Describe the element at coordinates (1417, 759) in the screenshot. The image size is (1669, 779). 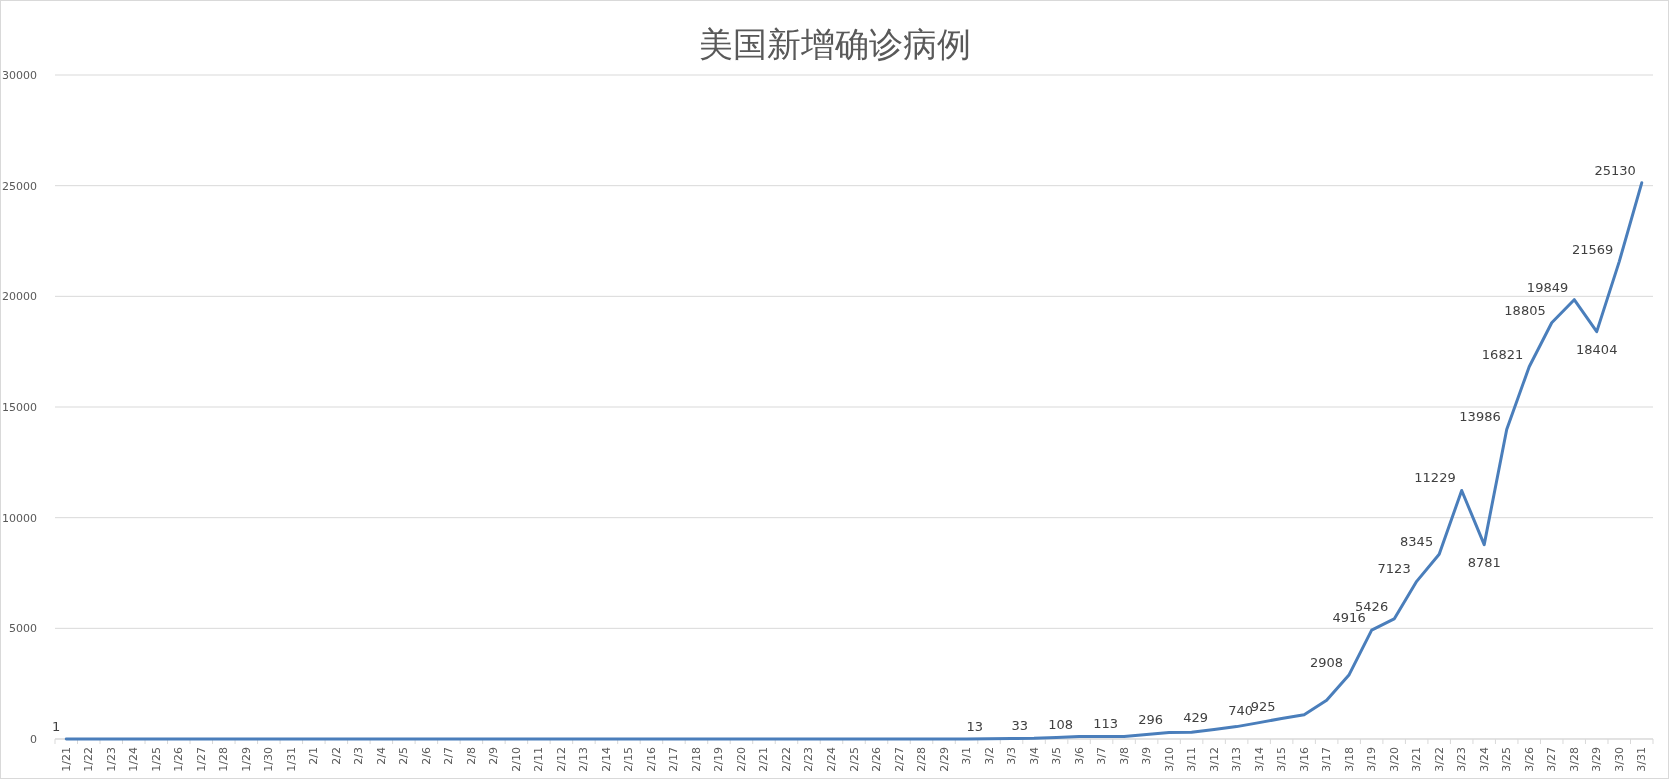
I see `x-tick-label: 3/21` at that location.